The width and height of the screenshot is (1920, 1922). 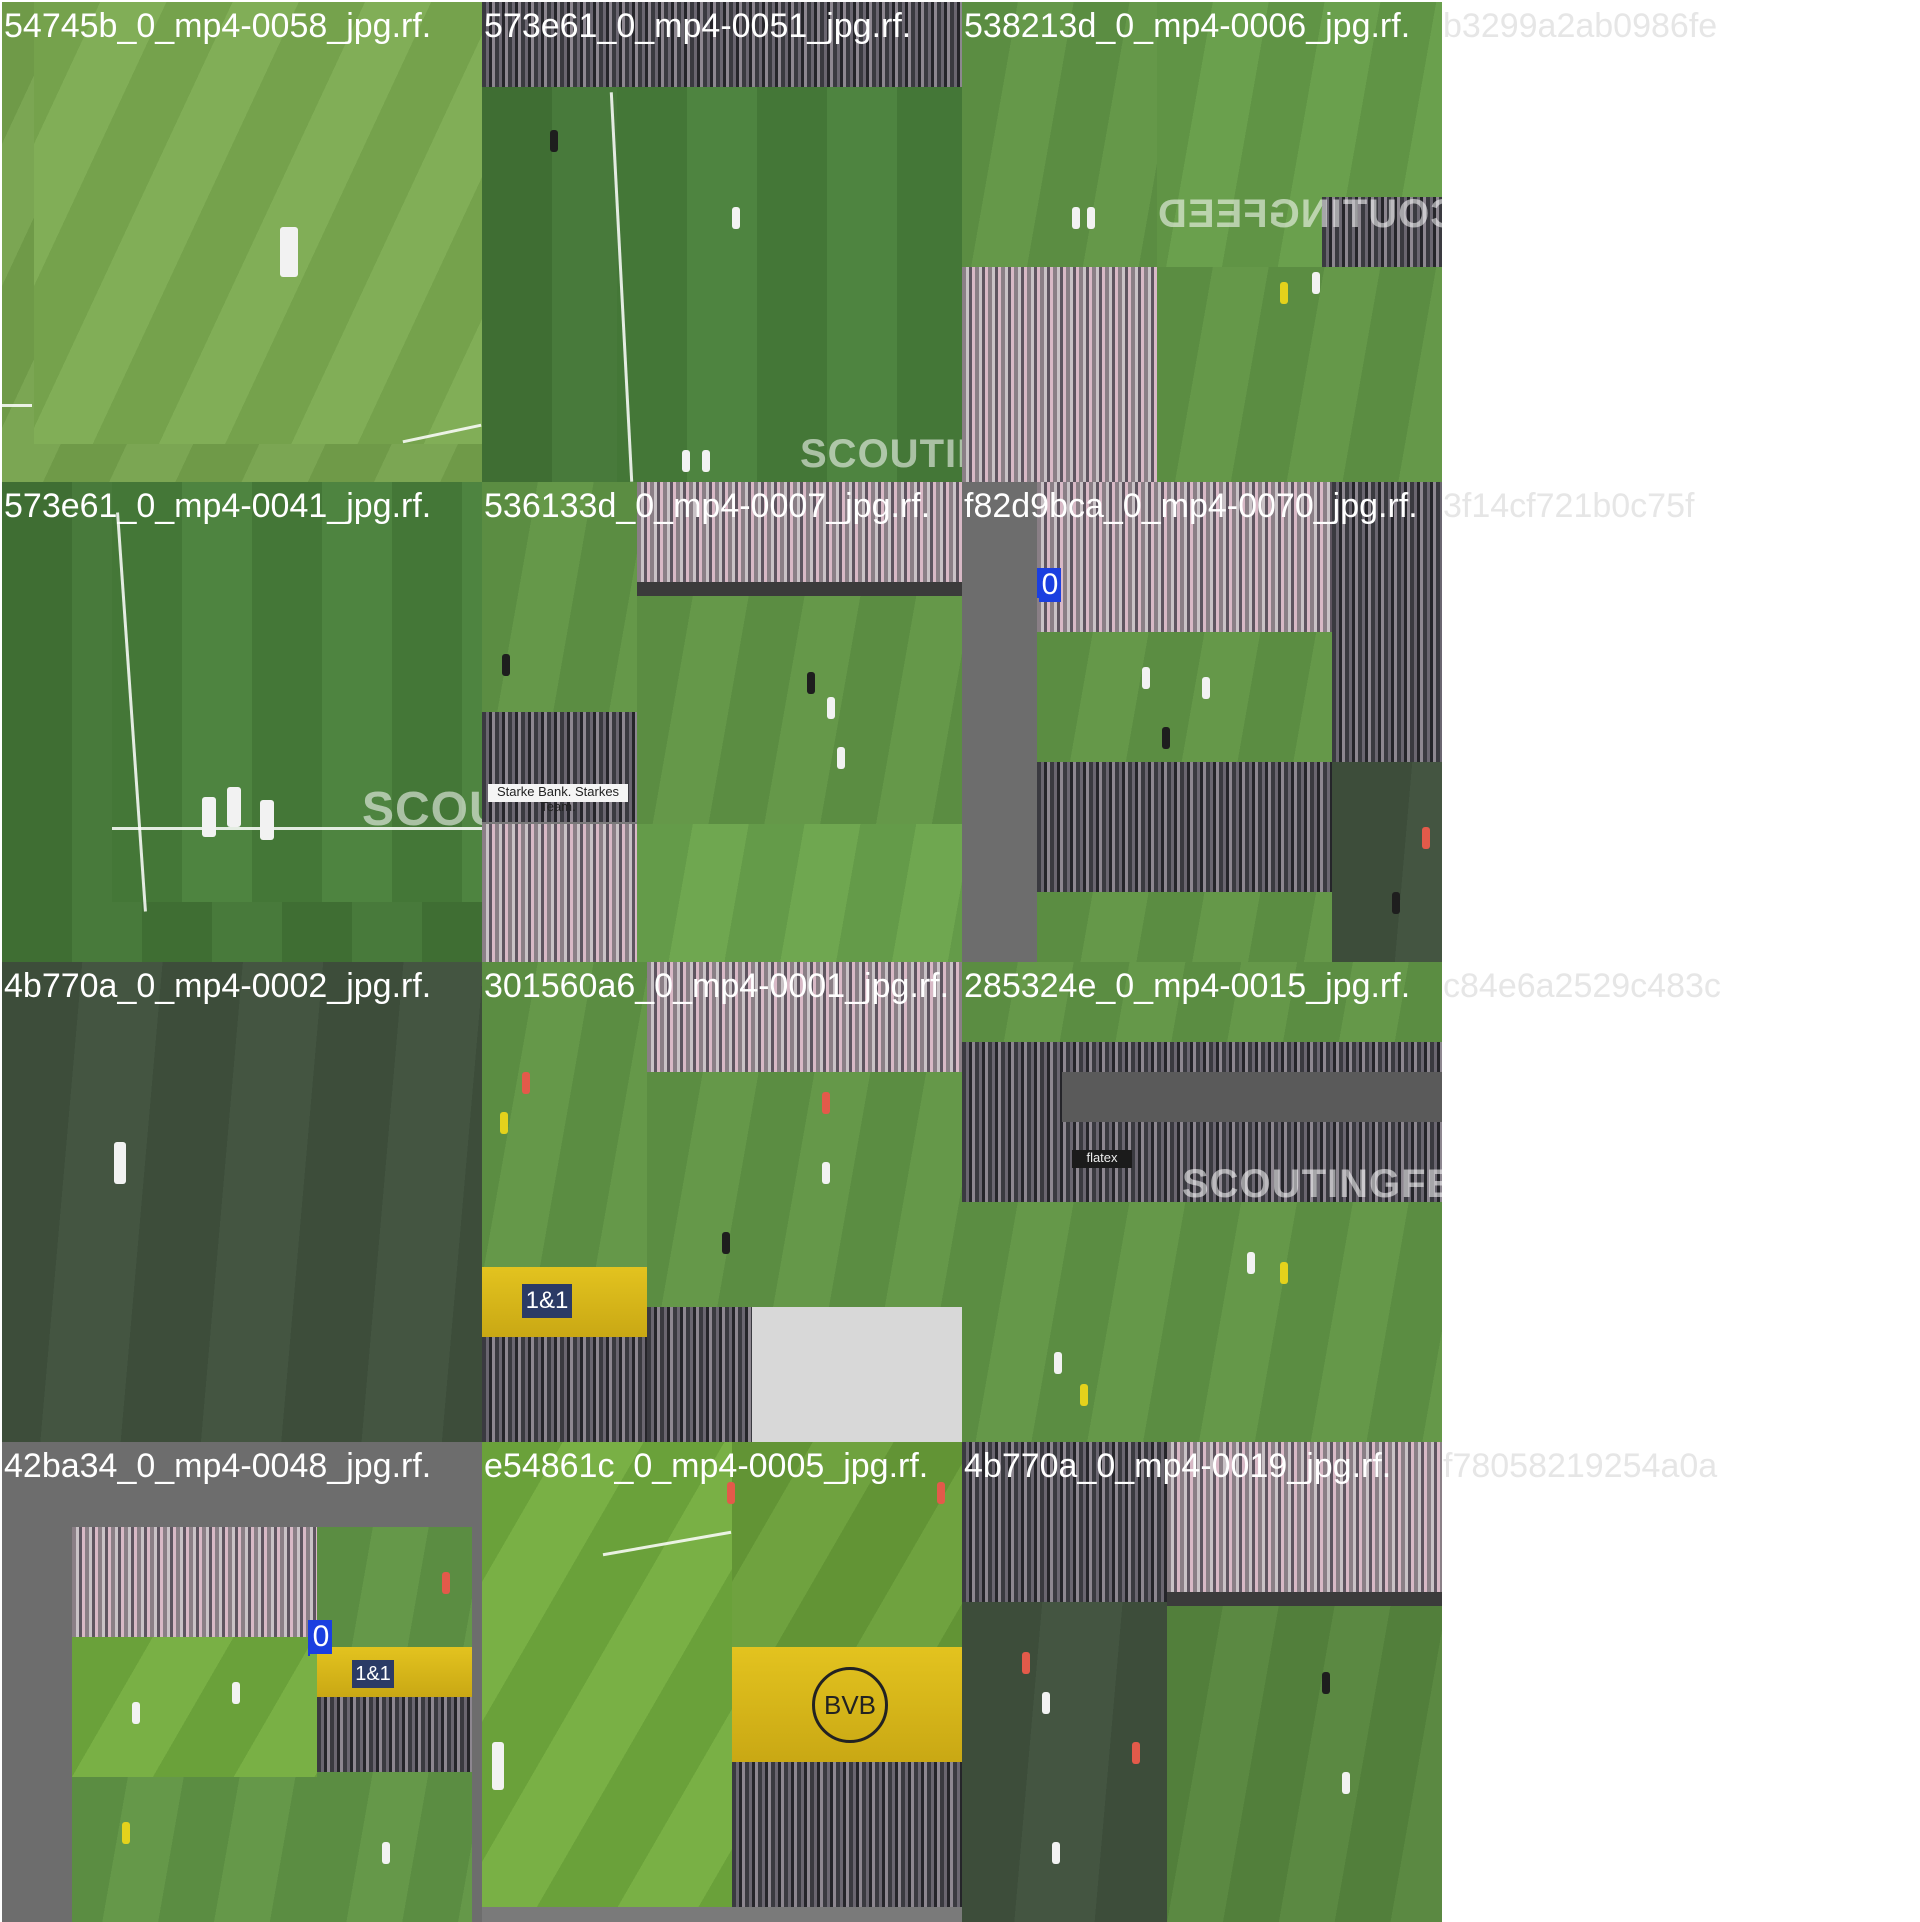 I want to click on mosaic-tile-4: SCOUT 573e61_0_mp4-0041_jpg.rf., so click(x=242, y=722).